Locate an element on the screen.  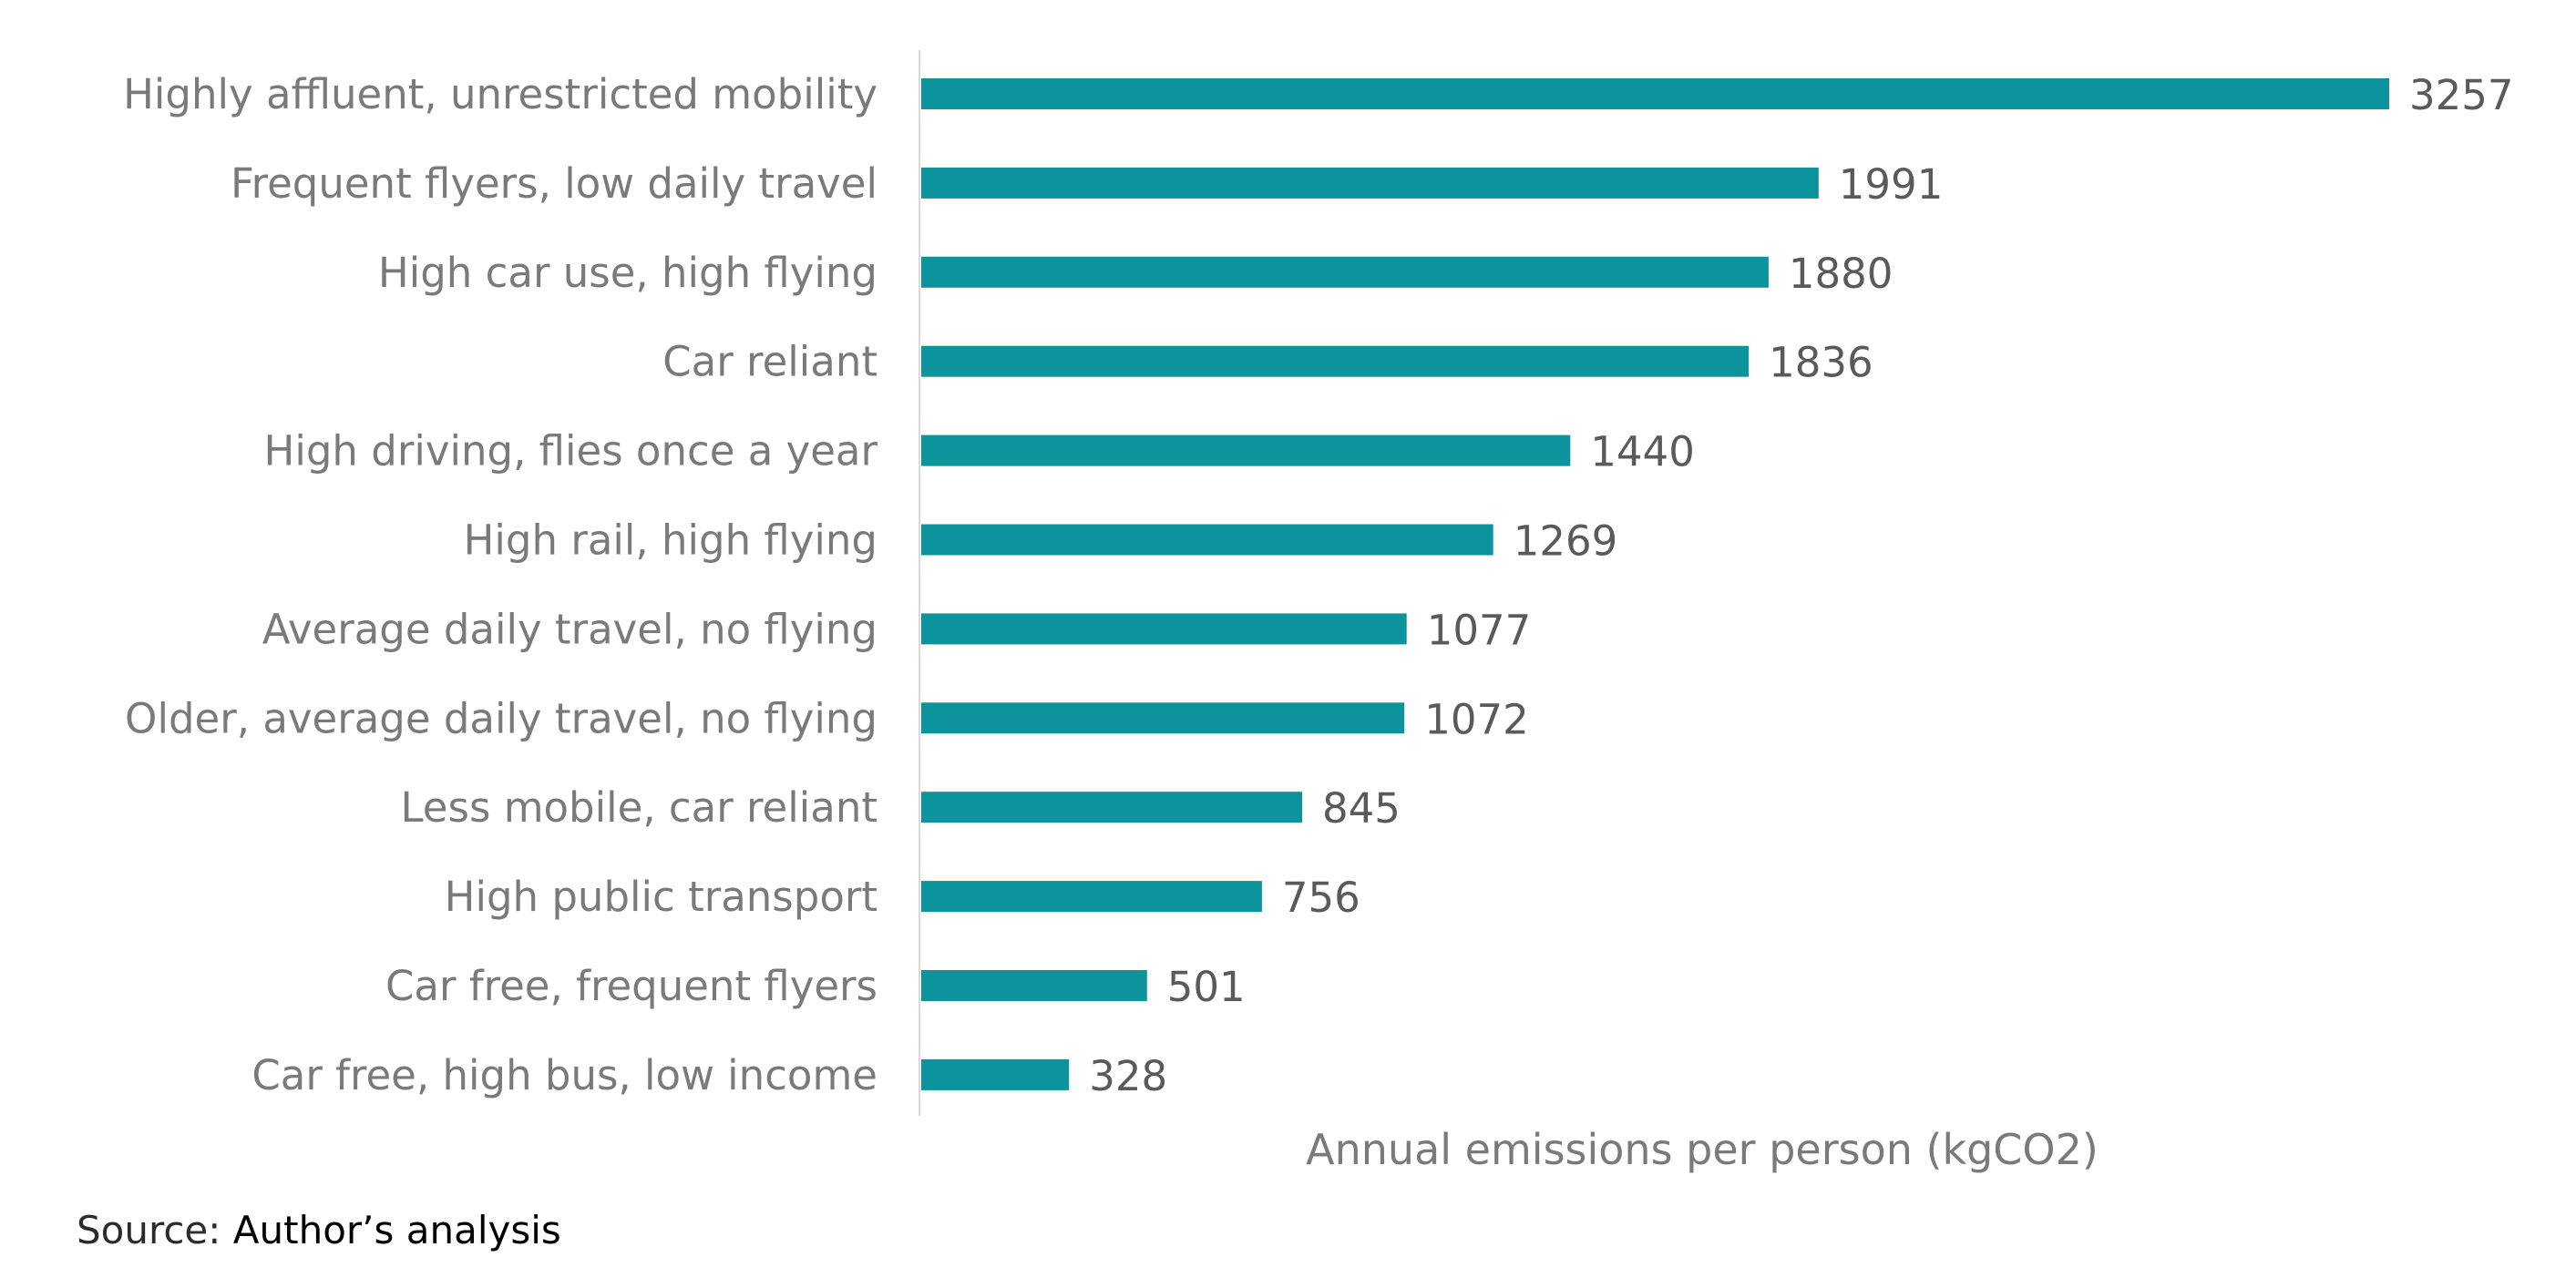
category-label-9: Less mobile, car reliant is located at coordinates (639, 807).